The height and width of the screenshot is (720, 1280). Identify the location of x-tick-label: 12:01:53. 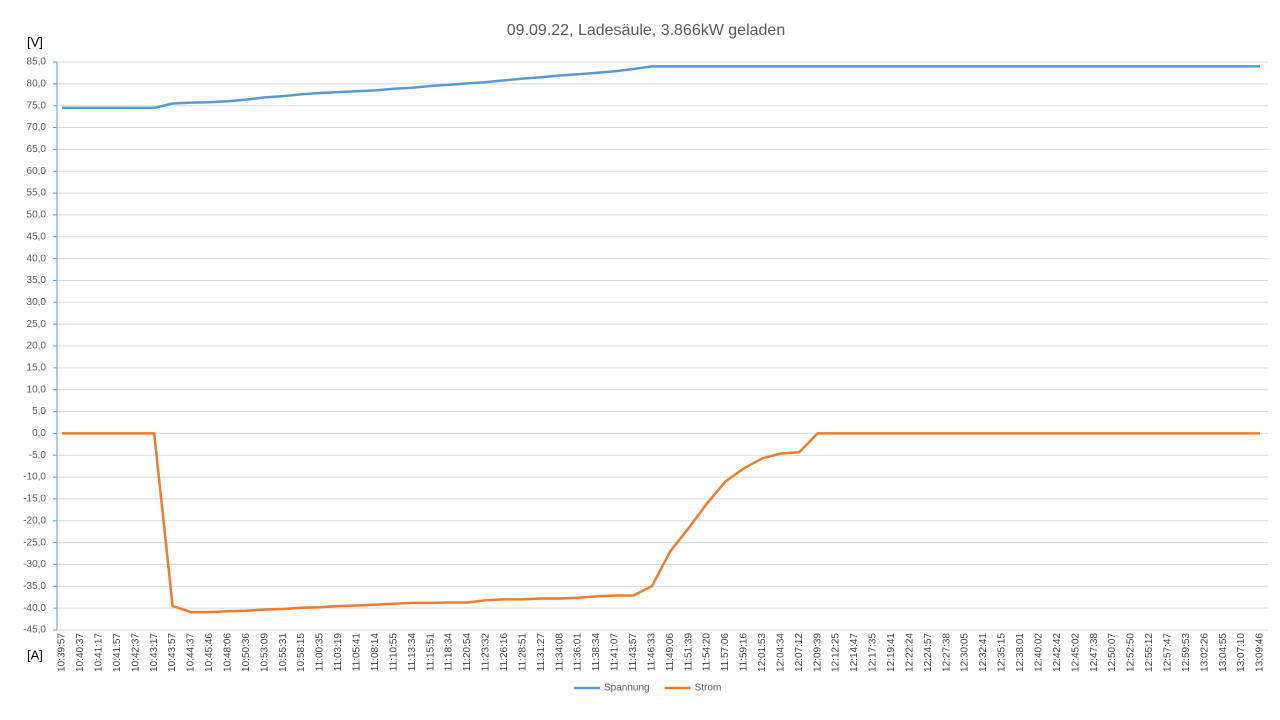
(762, 652).